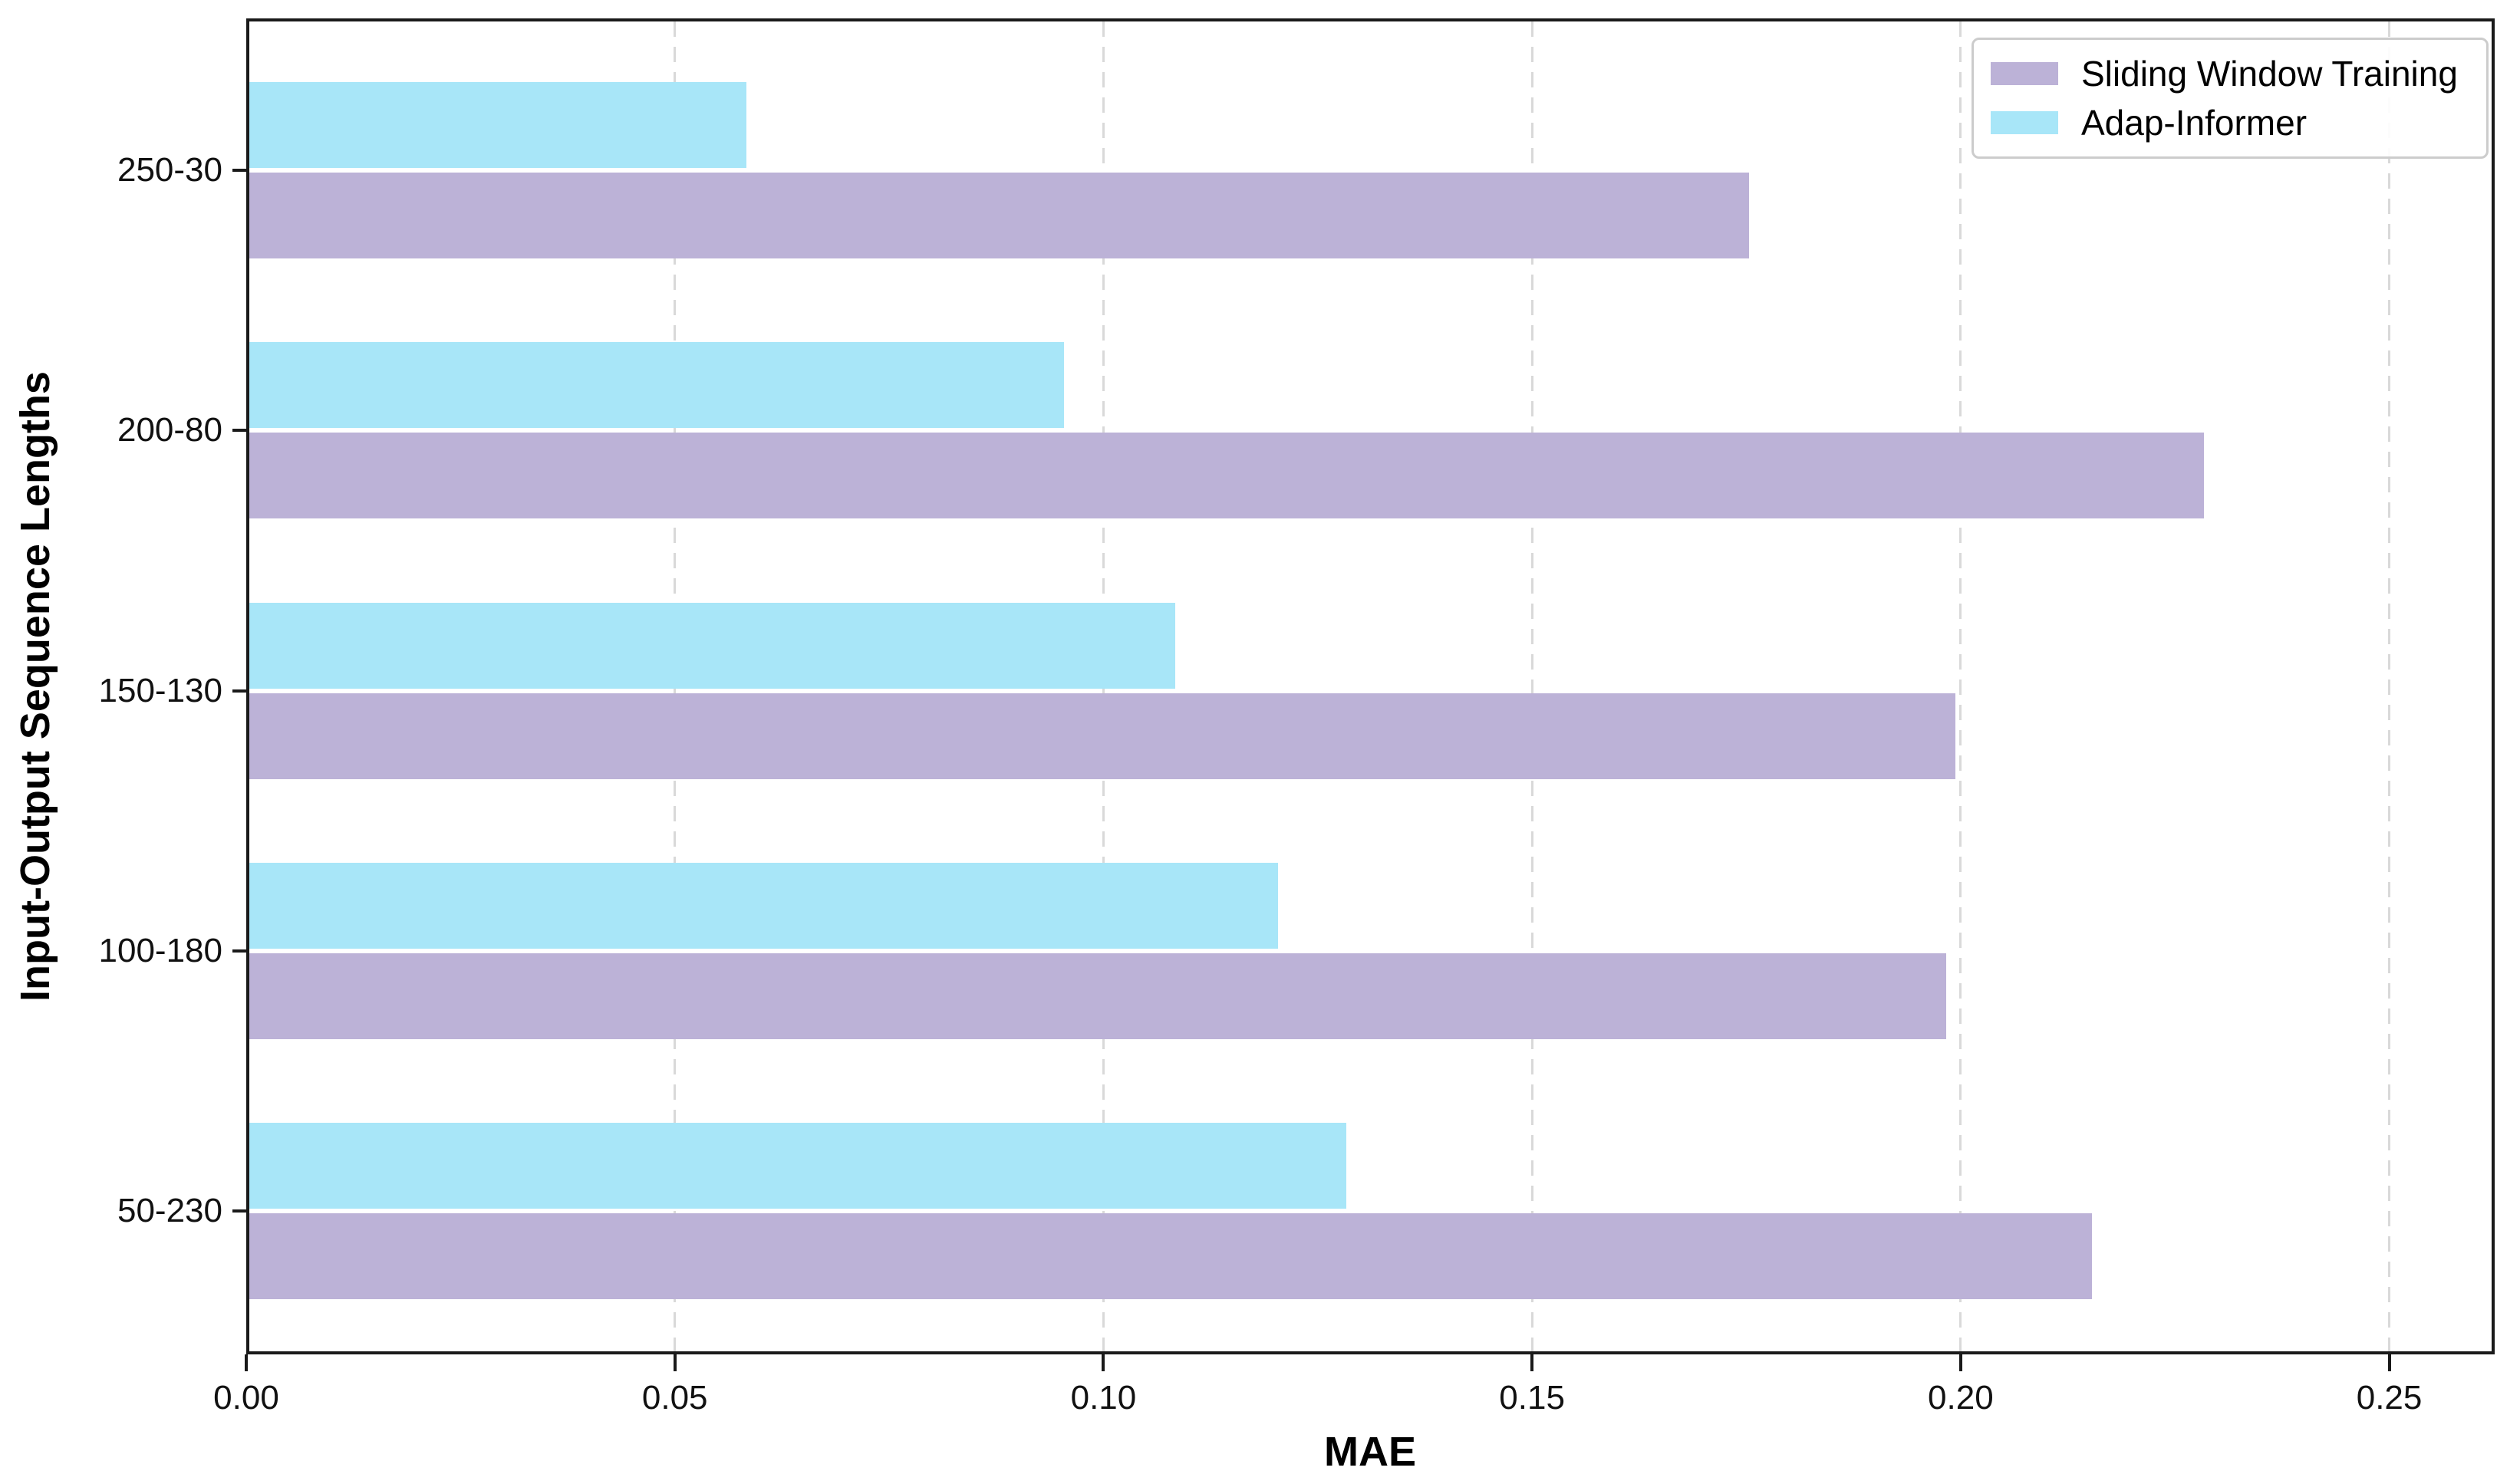 This screenshot has height=1484, width=2520. I want to click on x-tick-label: 0.20, so click(1961, 1398).